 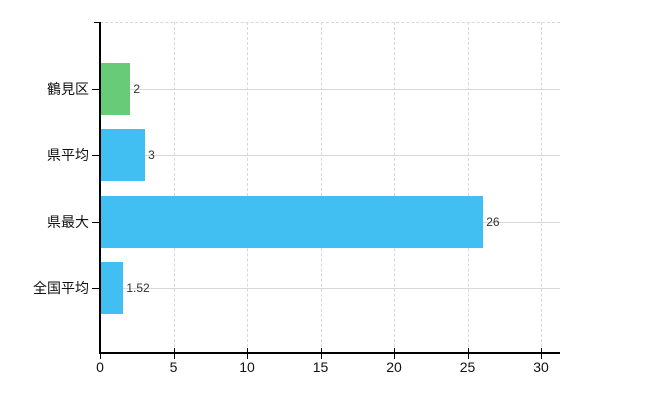 What do you see at coordinates (97, 22) in the screenshot?
I see `y-axis-end-tick` at bounding box center [97, 22].